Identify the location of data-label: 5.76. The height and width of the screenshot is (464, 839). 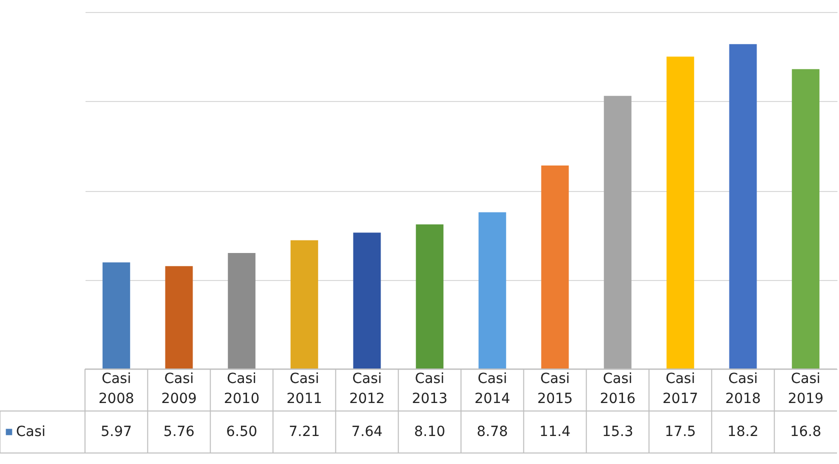
(179, 432).